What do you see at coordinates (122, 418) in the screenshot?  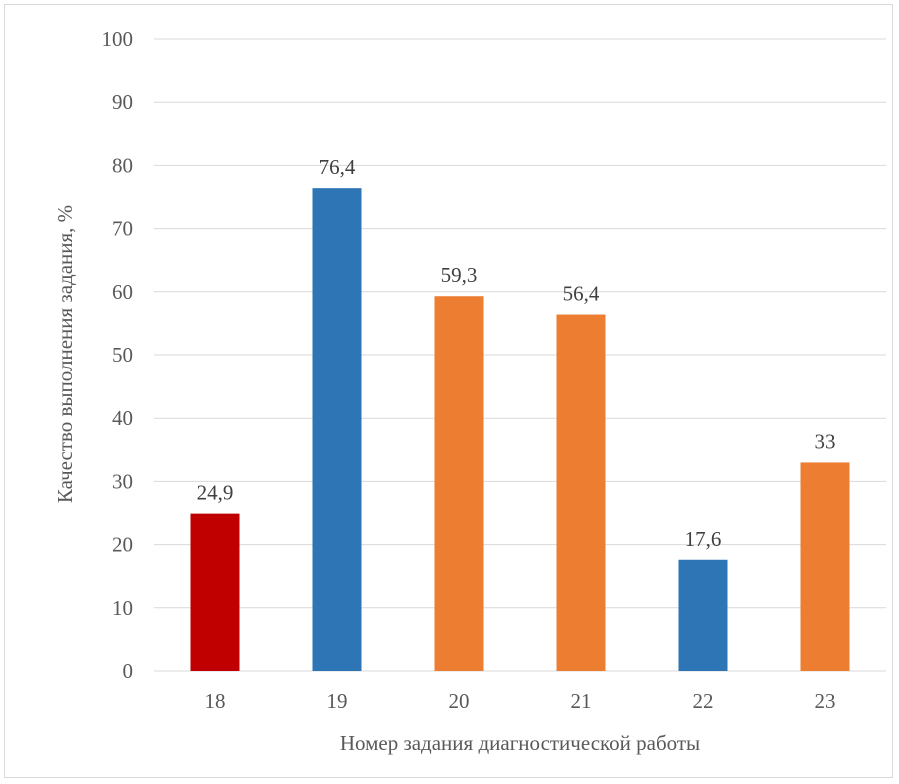 I see `y-tick-label: 40` at bounding box center [122, 418].